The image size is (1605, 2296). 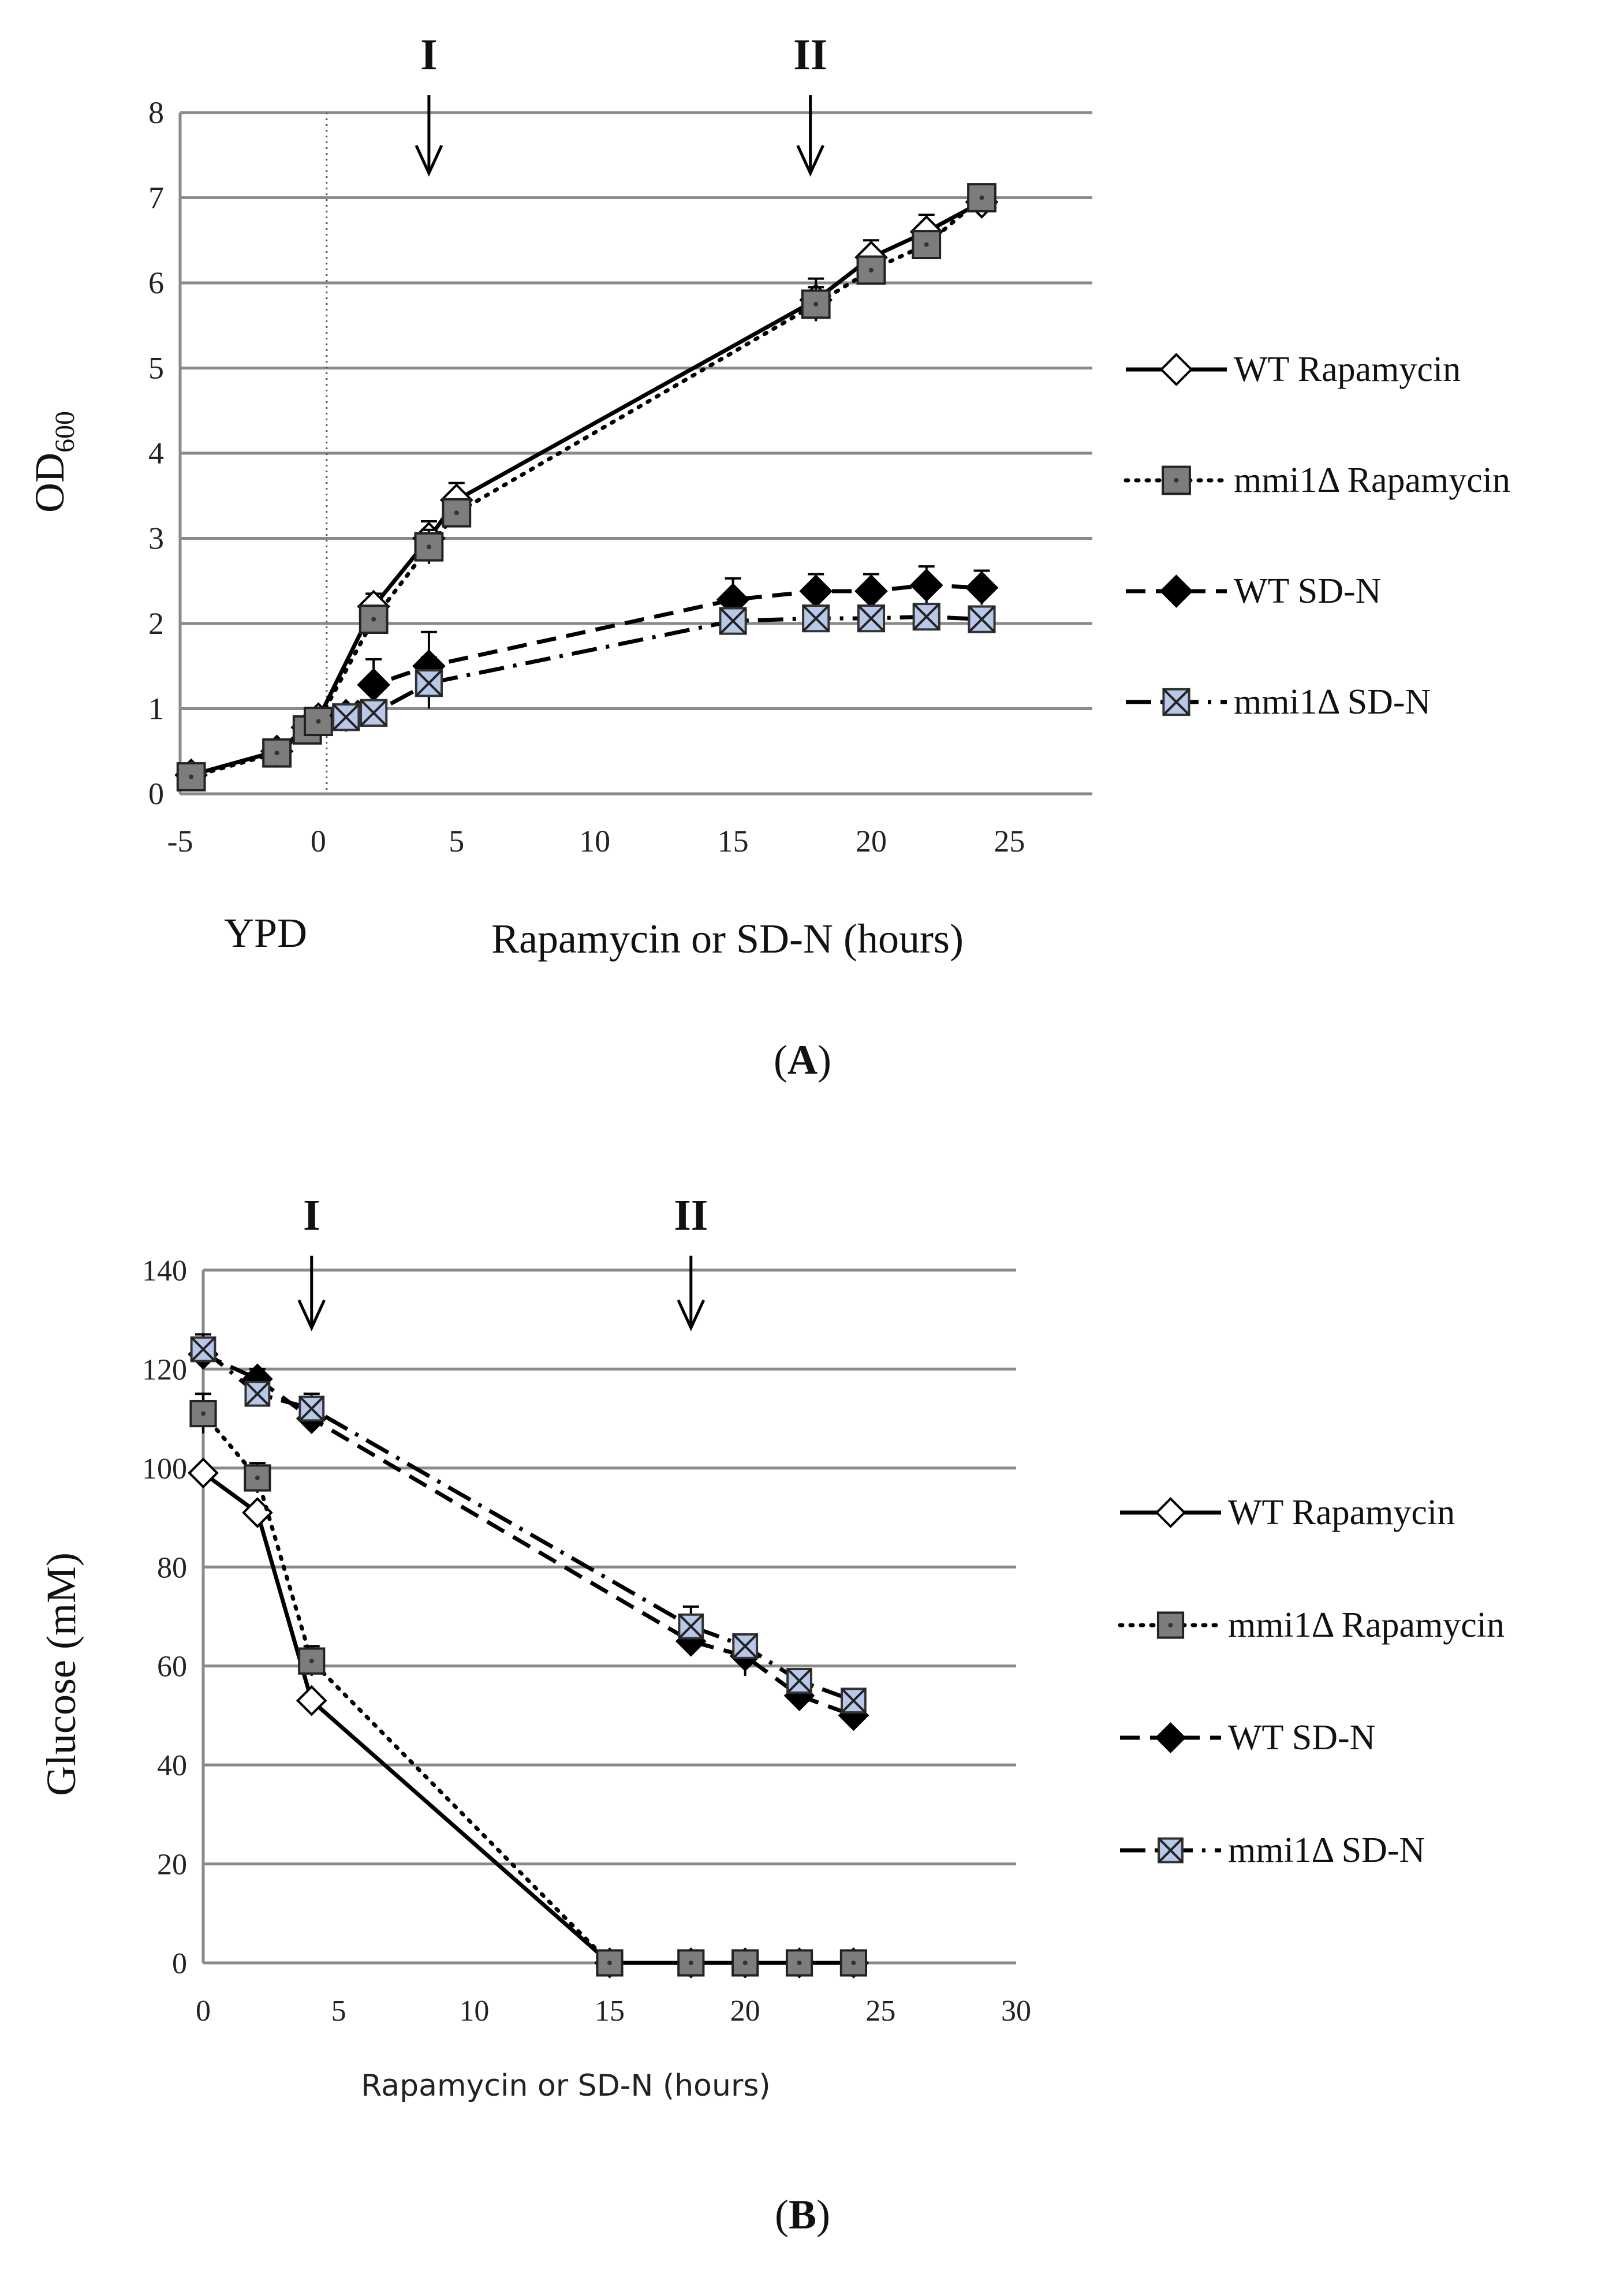 I want to click on x-tick-label: 25, so click(x=880, y=2011).